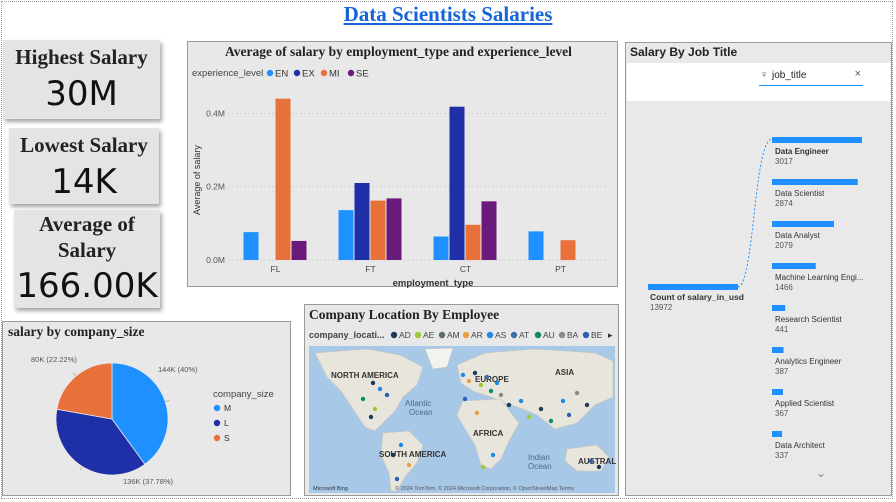  I want to click on search-input: job_title, so click(789, 75).